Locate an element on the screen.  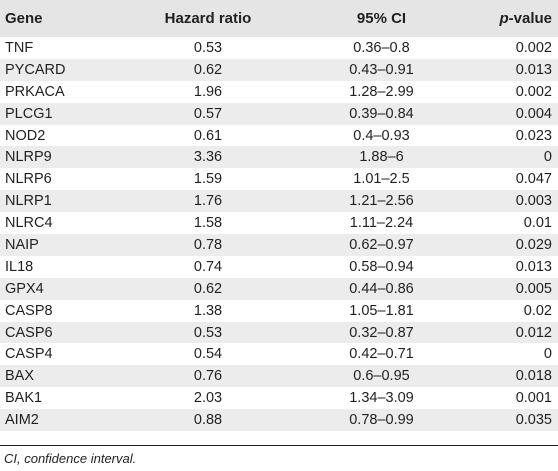
cell-gene: NLRP6 is located at coordinates (28, 179).